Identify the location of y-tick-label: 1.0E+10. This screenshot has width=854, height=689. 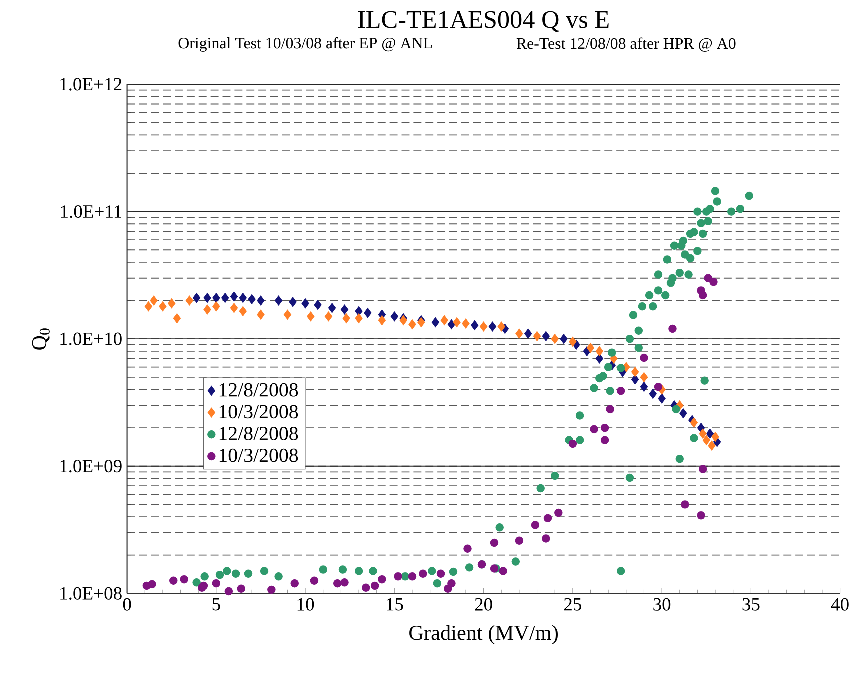
(91, 339).